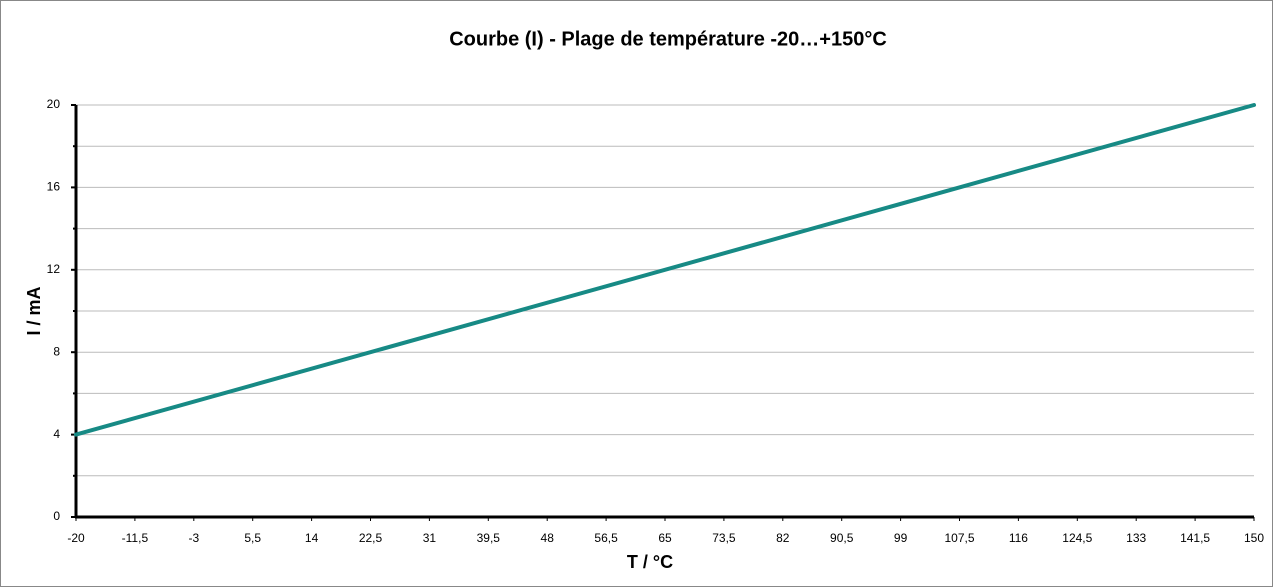 The image size is (1274, 588). What do you see at coordinates (901, 538) in the screenshot?
I see `x-tick-label: 99` at bounding box center [901, 538].